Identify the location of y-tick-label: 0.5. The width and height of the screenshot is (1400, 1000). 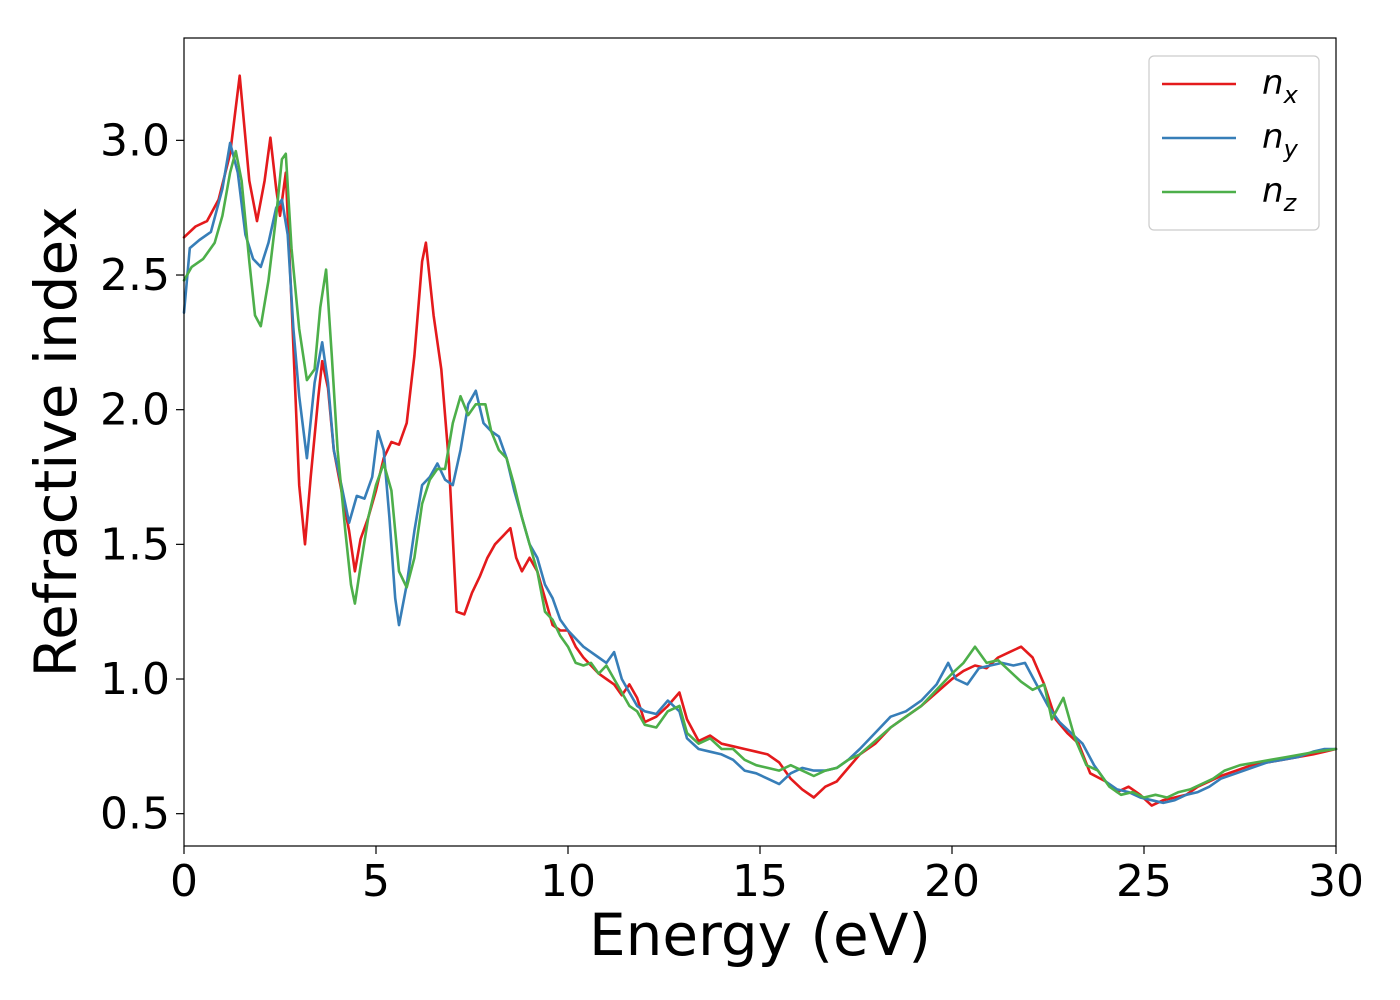
(135, 814).